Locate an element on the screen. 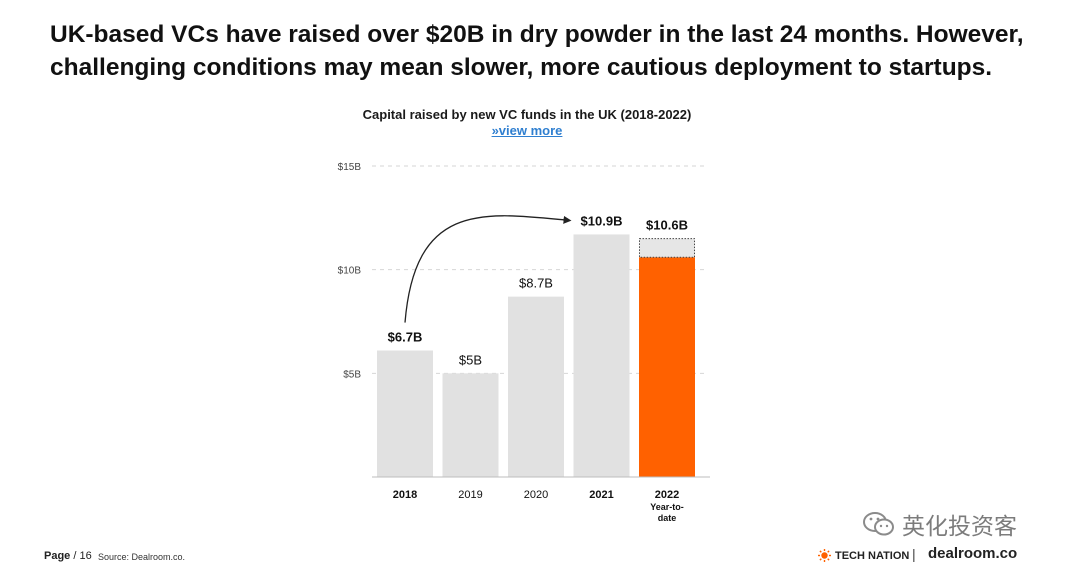 This screenshot has height=572, width=1080. data-label-2018: $6.7B is located at coordinates (405, 337).